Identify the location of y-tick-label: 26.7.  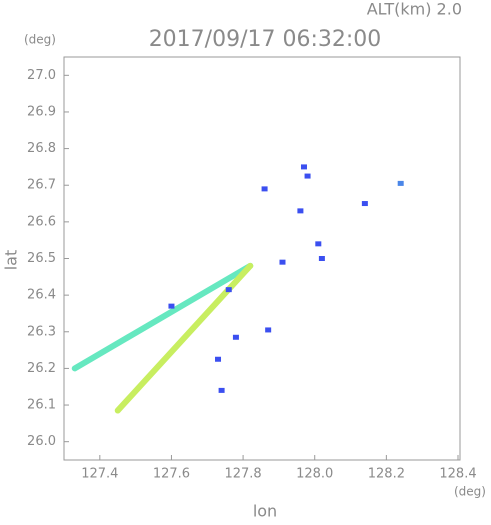
(41, 185).